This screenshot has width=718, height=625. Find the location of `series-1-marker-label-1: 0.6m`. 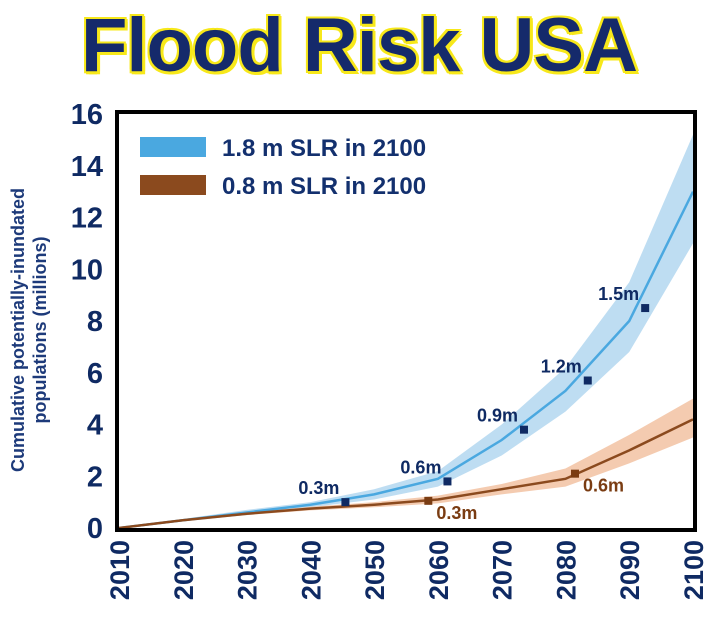

series-1-marker-label-1: 0.6m is located at coordinates (603, 486).